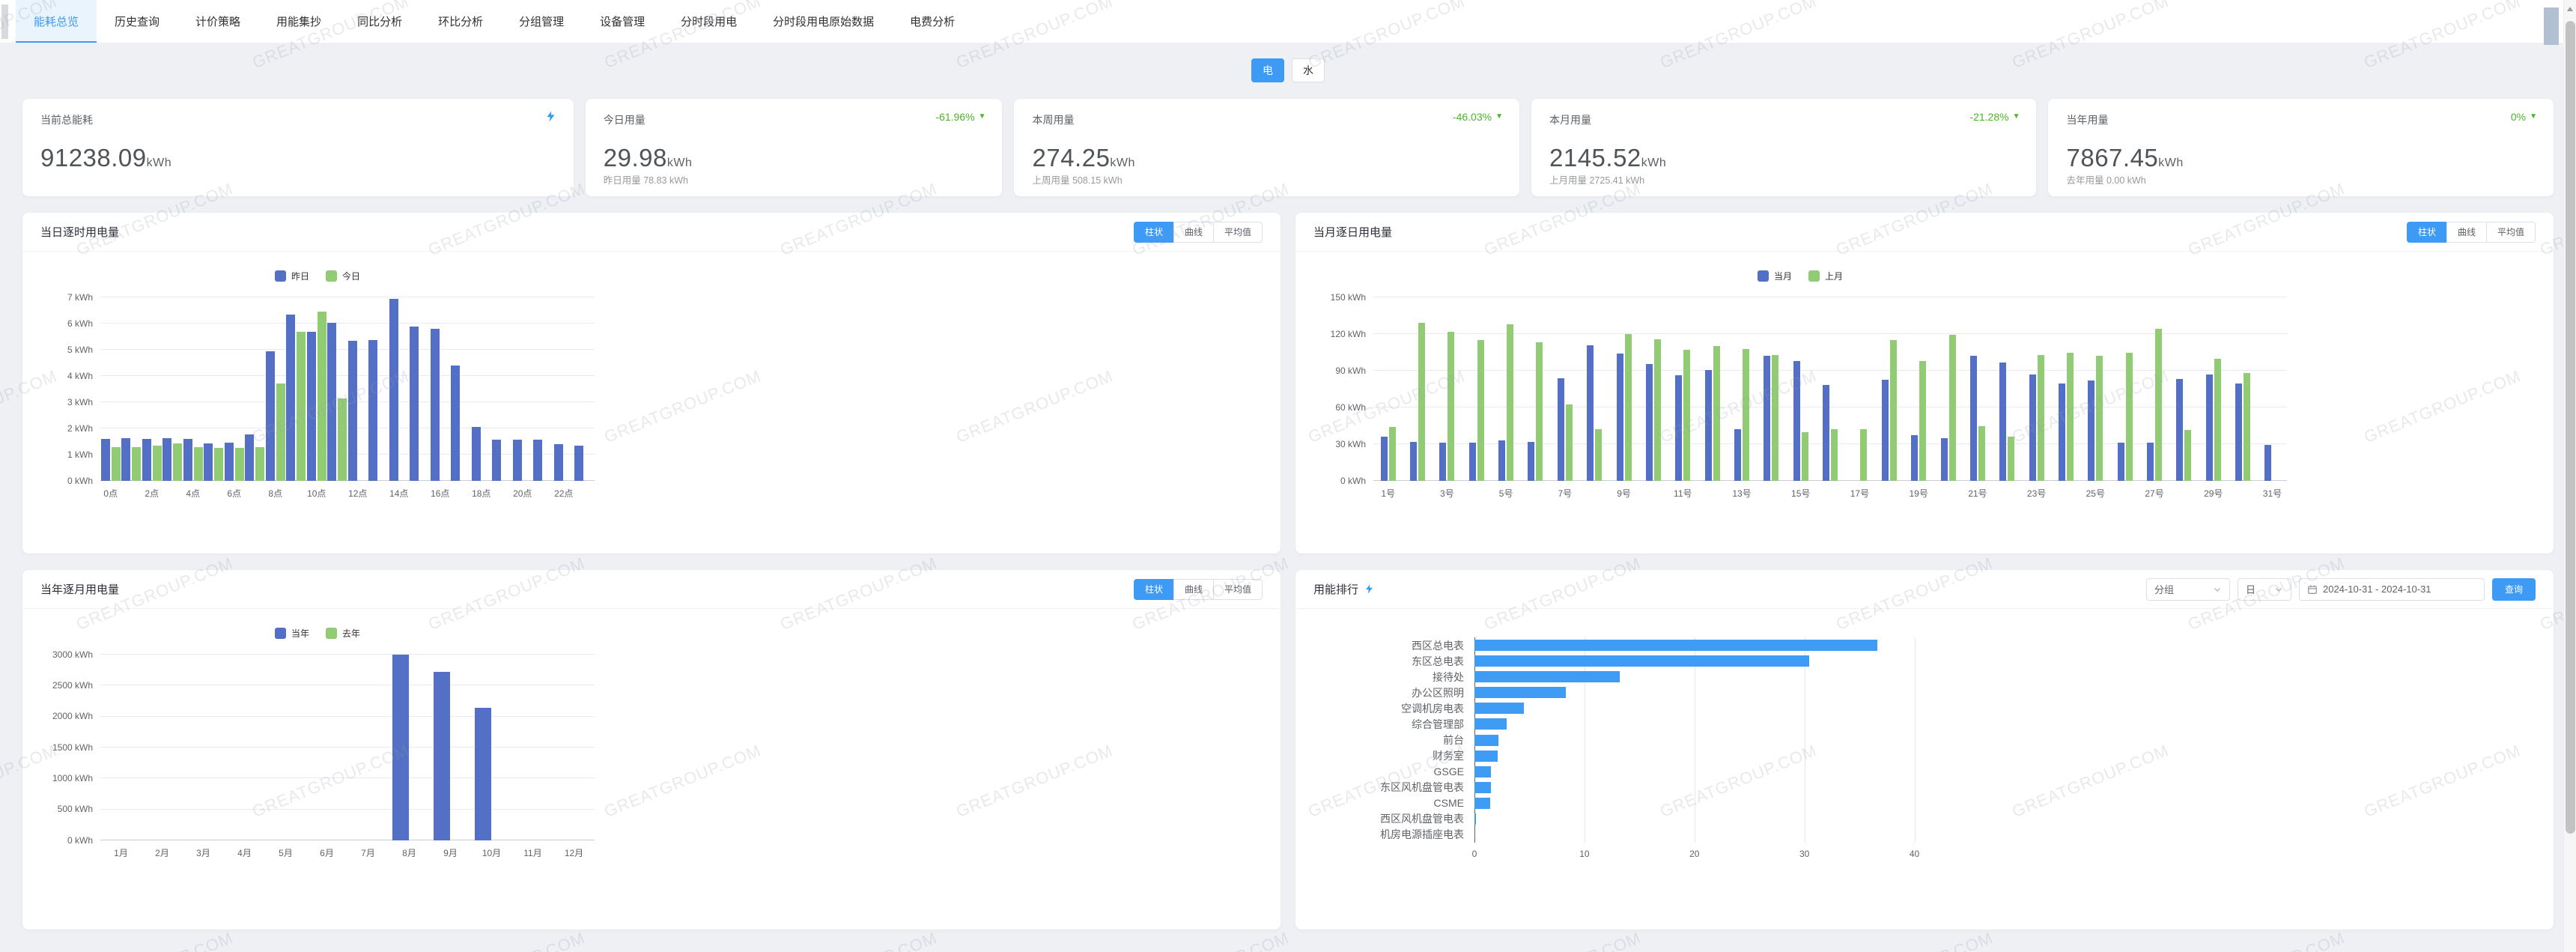 The width and height of the screenshot is (2576, 952). What do you see at coordinates (1267, 70) in the screenshot?
I see `energy-toggle-option-1: 电` at bounding box center [1267, 70].